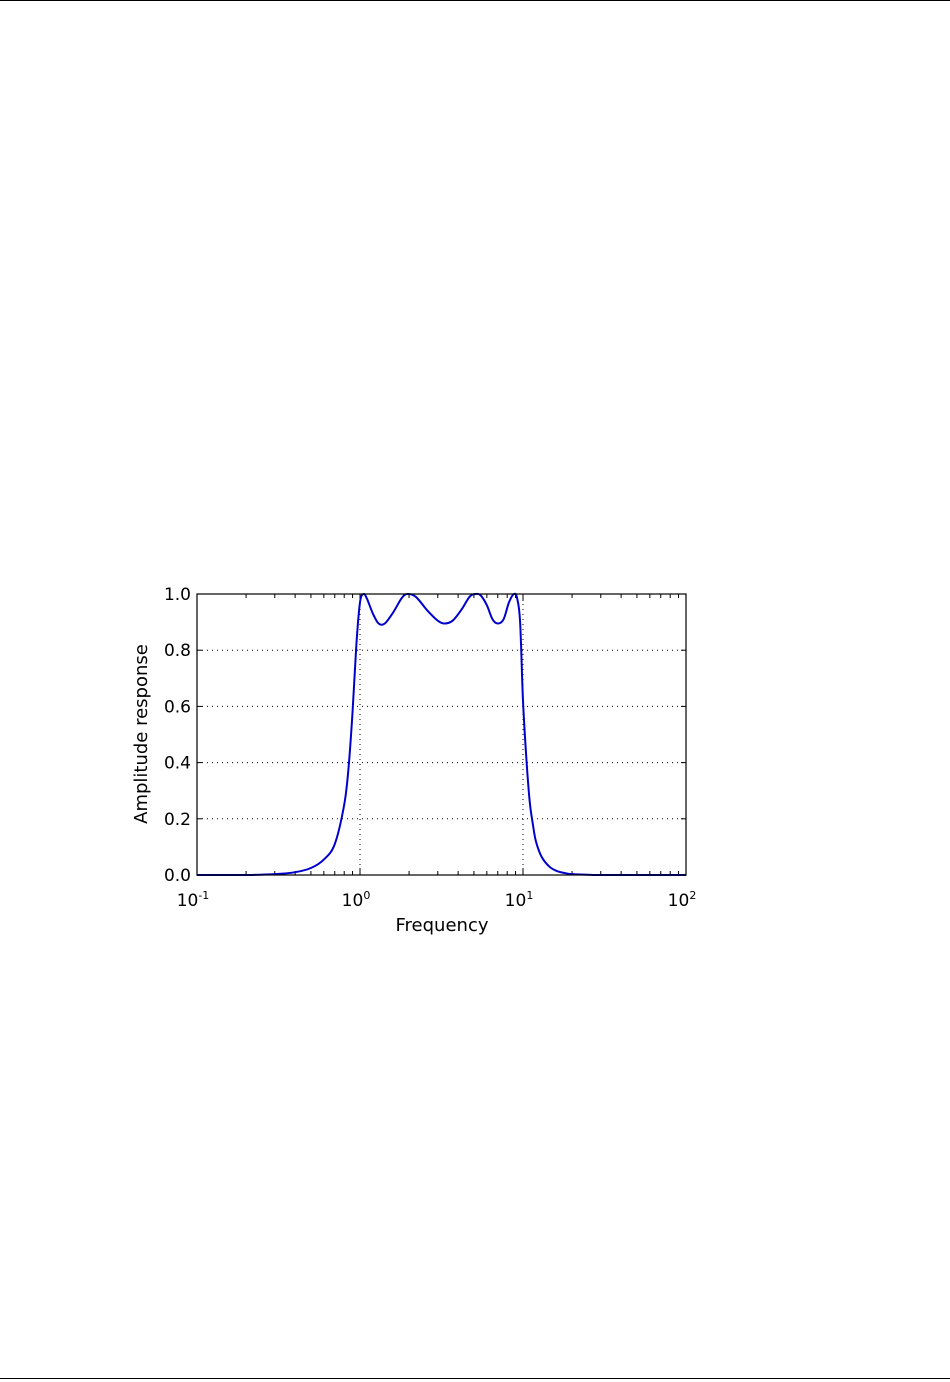  Describe the element at coordinates (442, 925) in the screenshot. I see `x-axis-title: Frequency` at that location.